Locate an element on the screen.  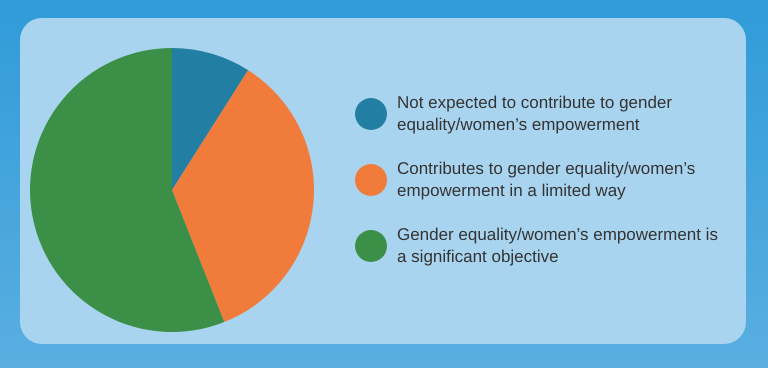
legend-label: Not expected to contribute to gender equality/women’s empowerment is located at coordinates (535, 114).